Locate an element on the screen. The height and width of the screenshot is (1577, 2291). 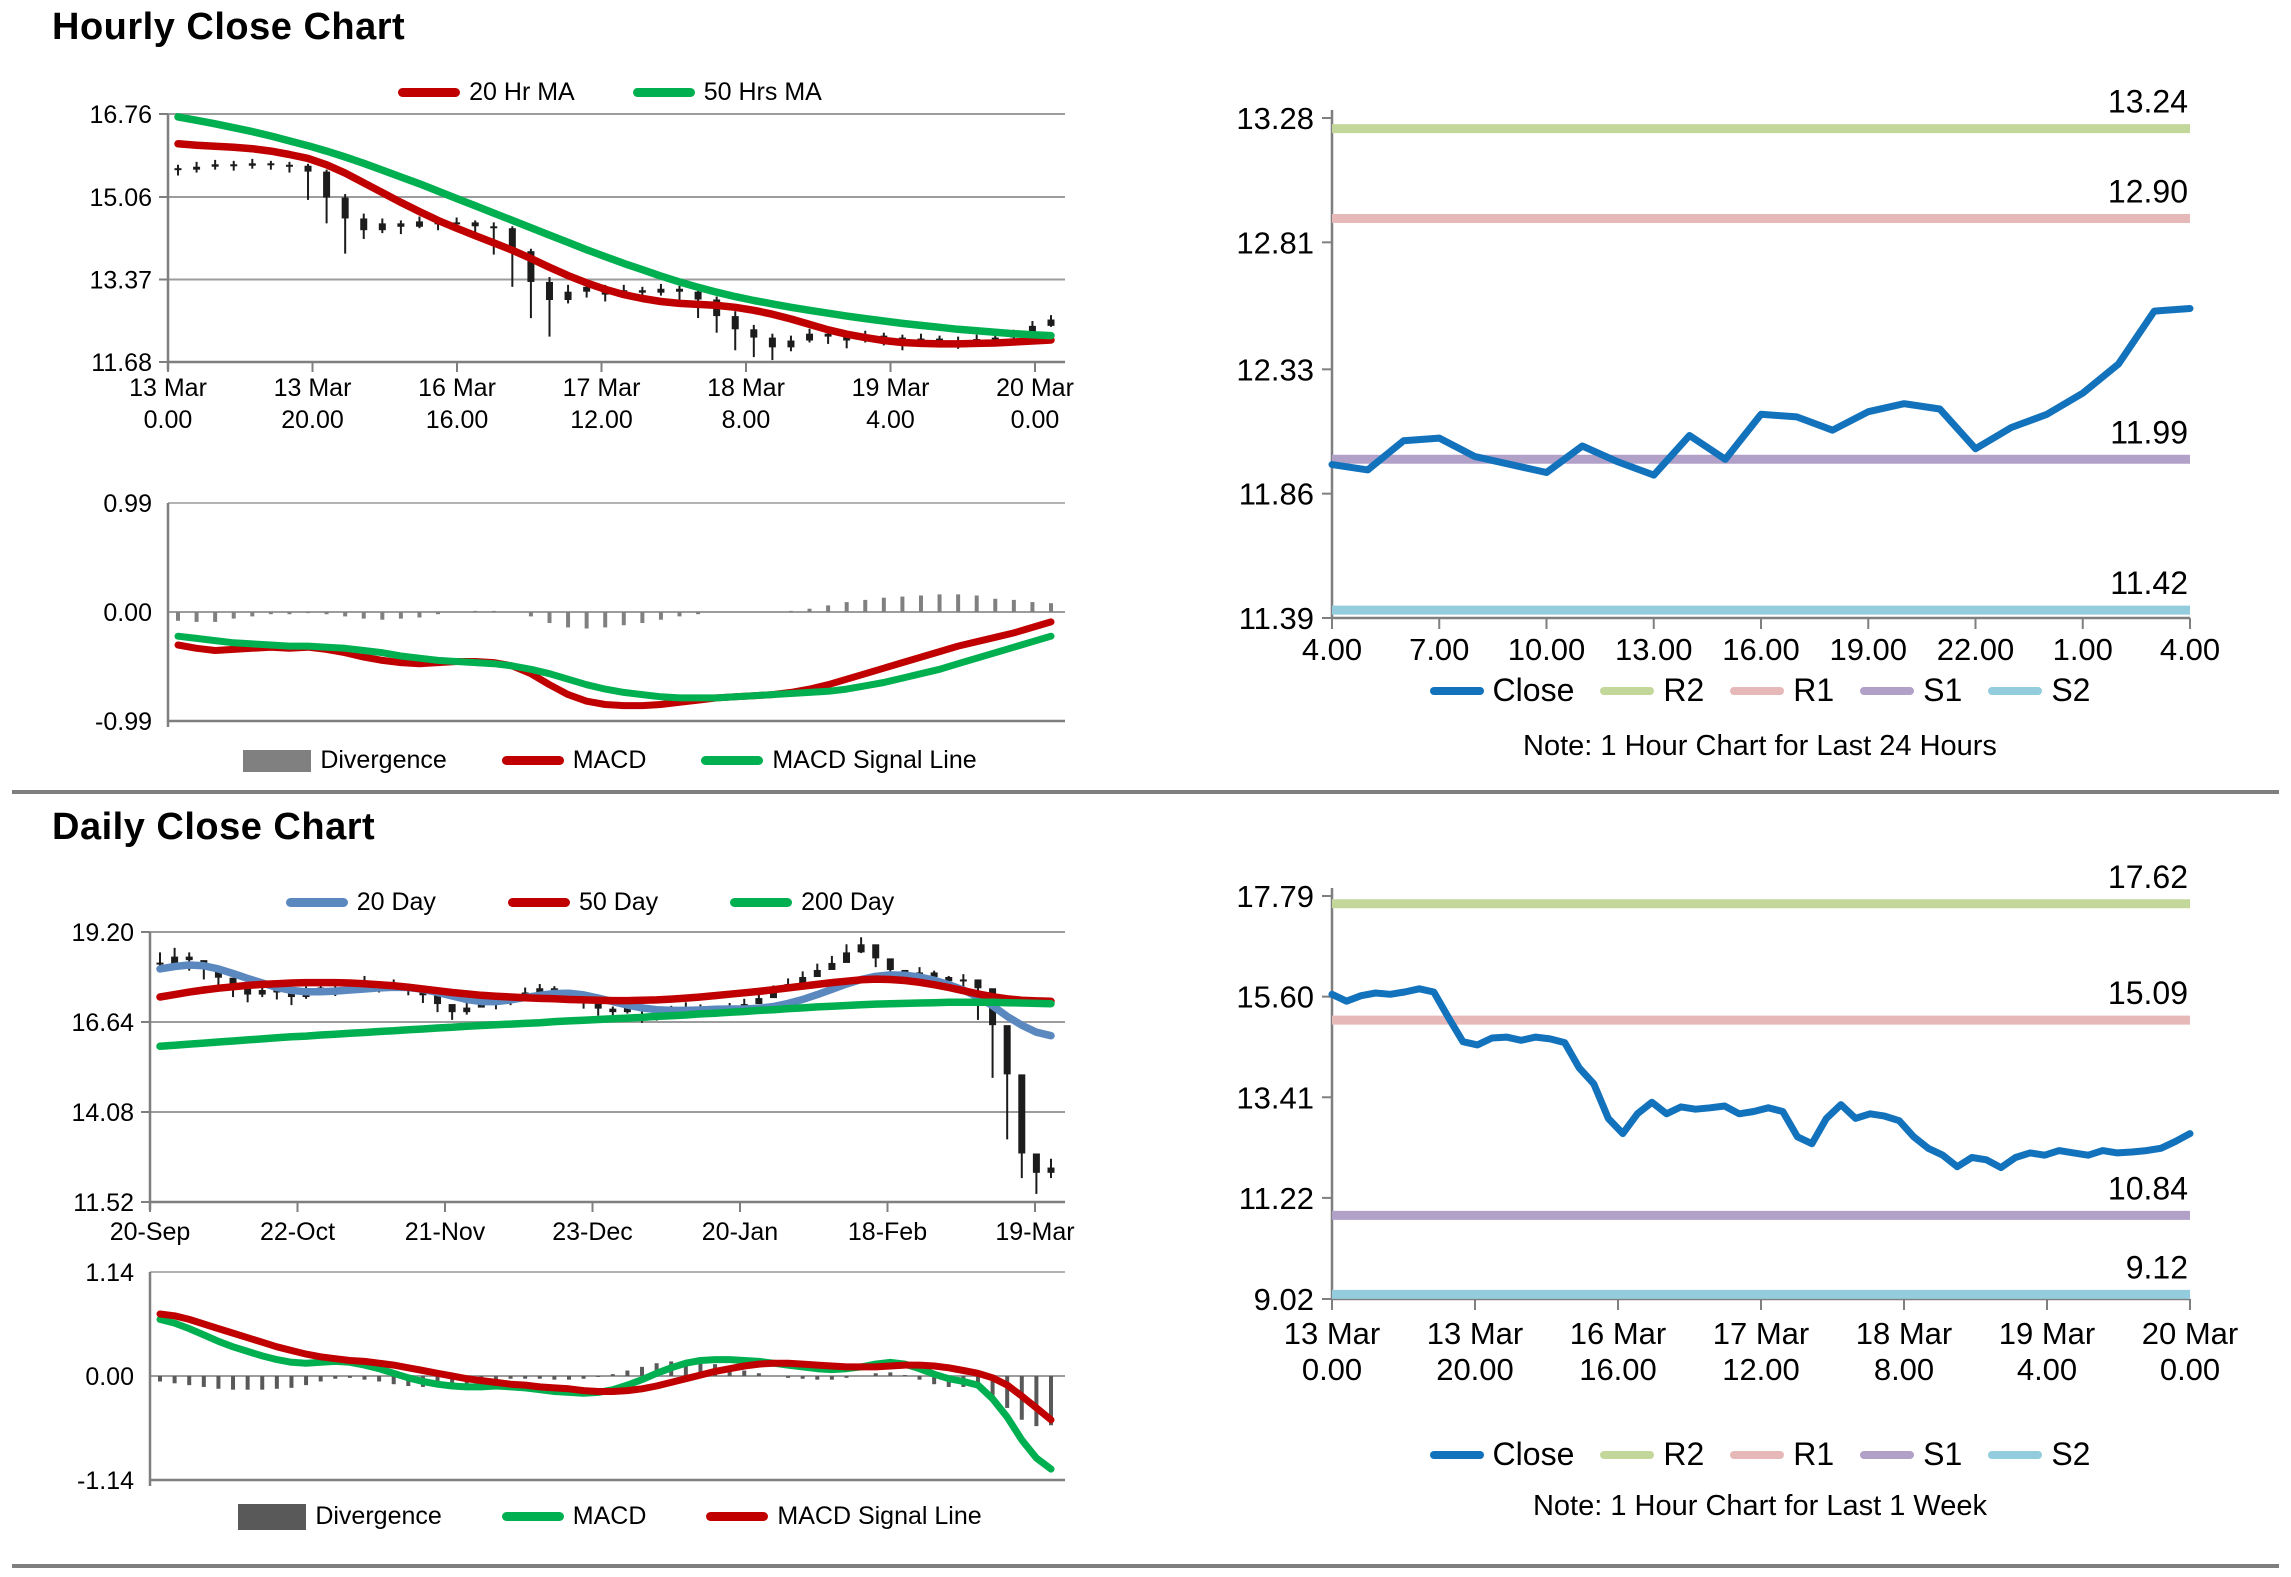
hourly-price-ma-line is located at coordinates (614, 244).